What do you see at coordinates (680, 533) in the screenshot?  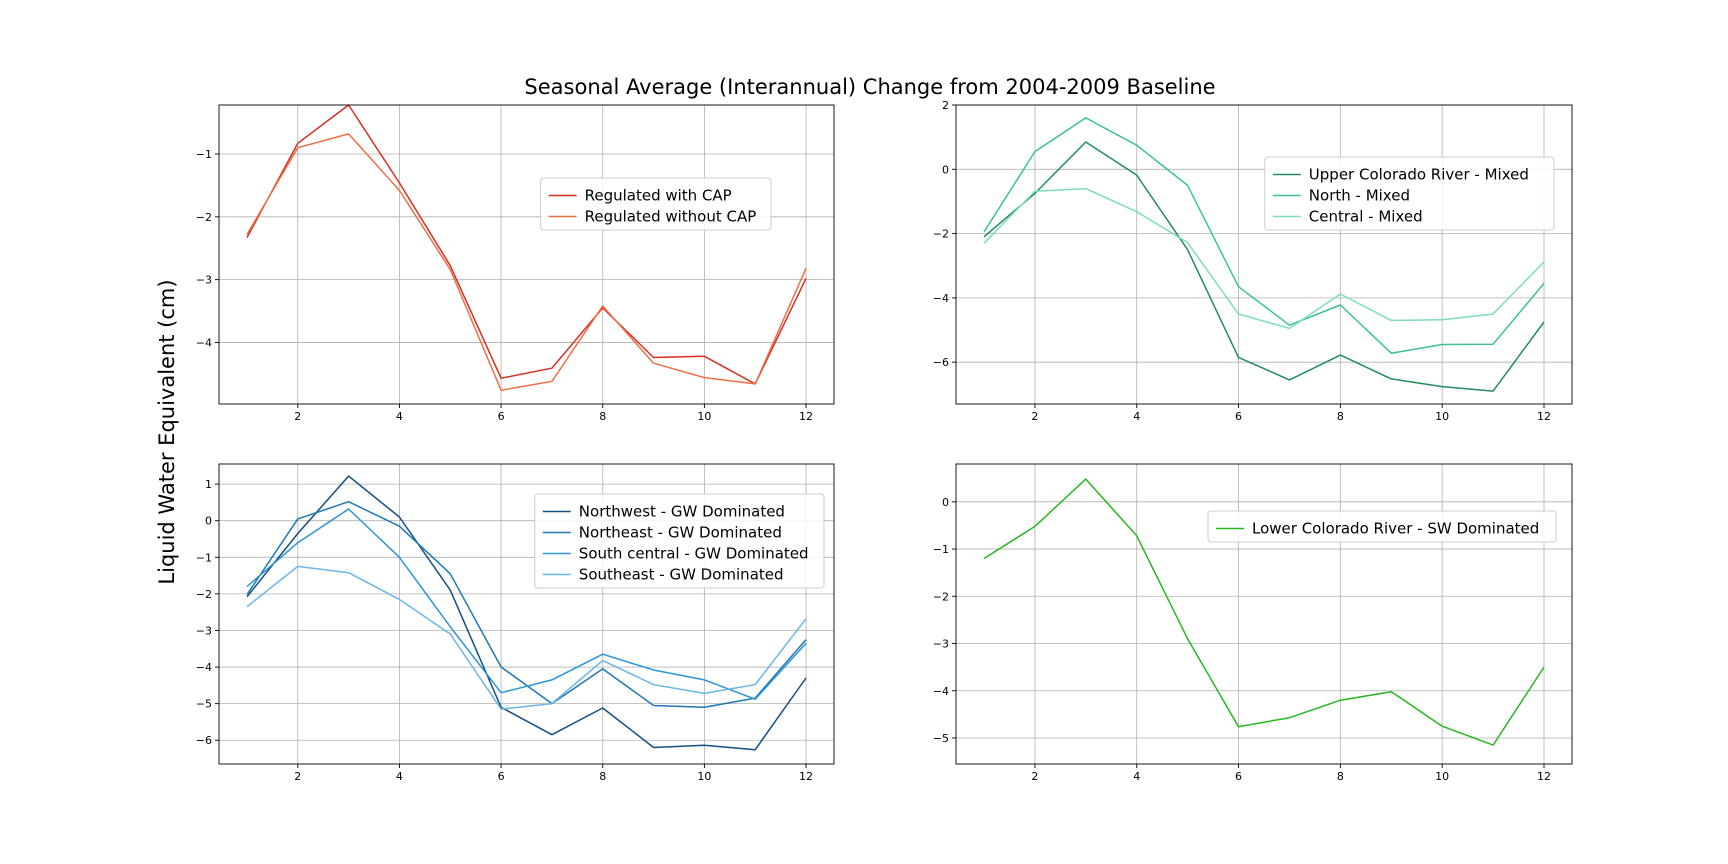 I see `legend-label: Northeast - GW Dominated` at bounding box center [680, 533].